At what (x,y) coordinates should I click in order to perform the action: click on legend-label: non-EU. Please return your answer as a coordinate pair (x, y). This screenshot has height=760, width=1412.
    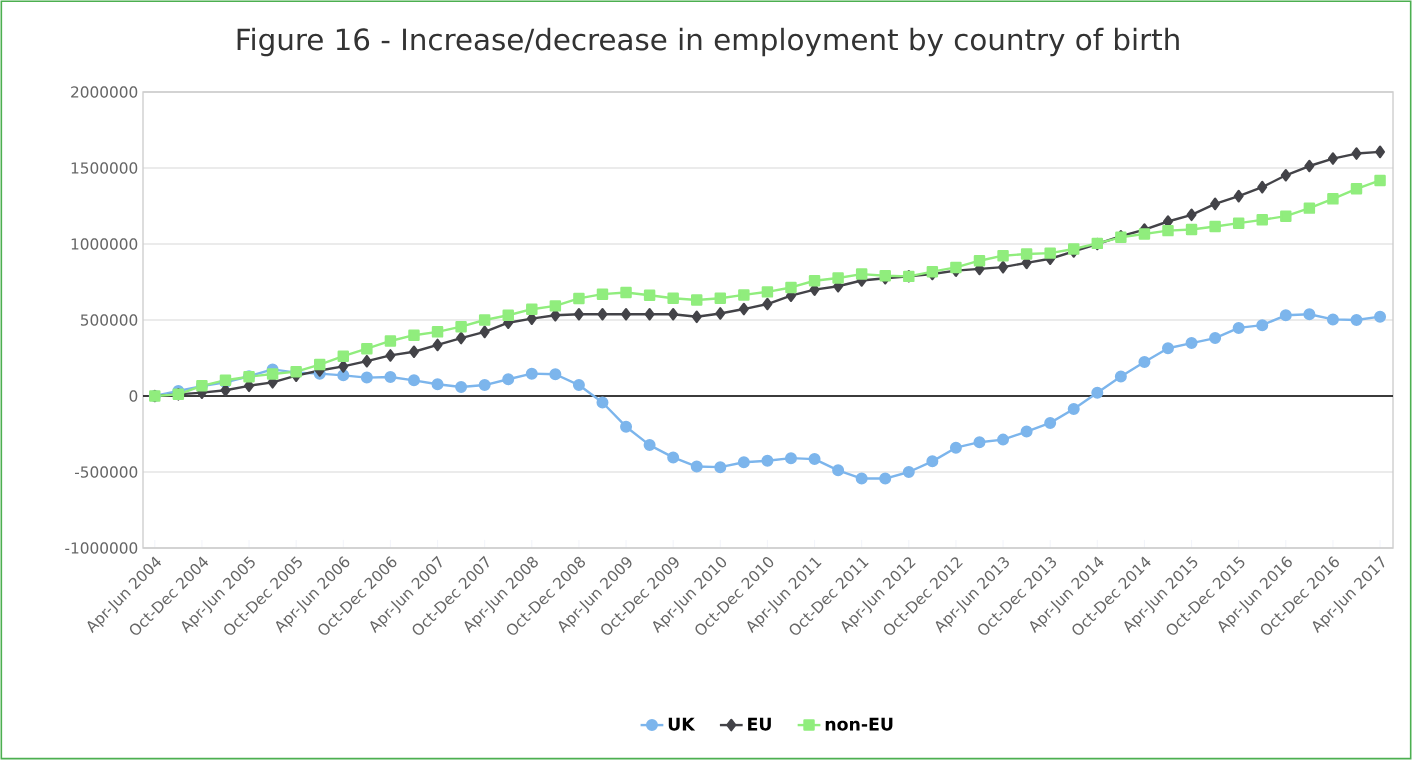
    Looking at the image, I should click on (859, 724).